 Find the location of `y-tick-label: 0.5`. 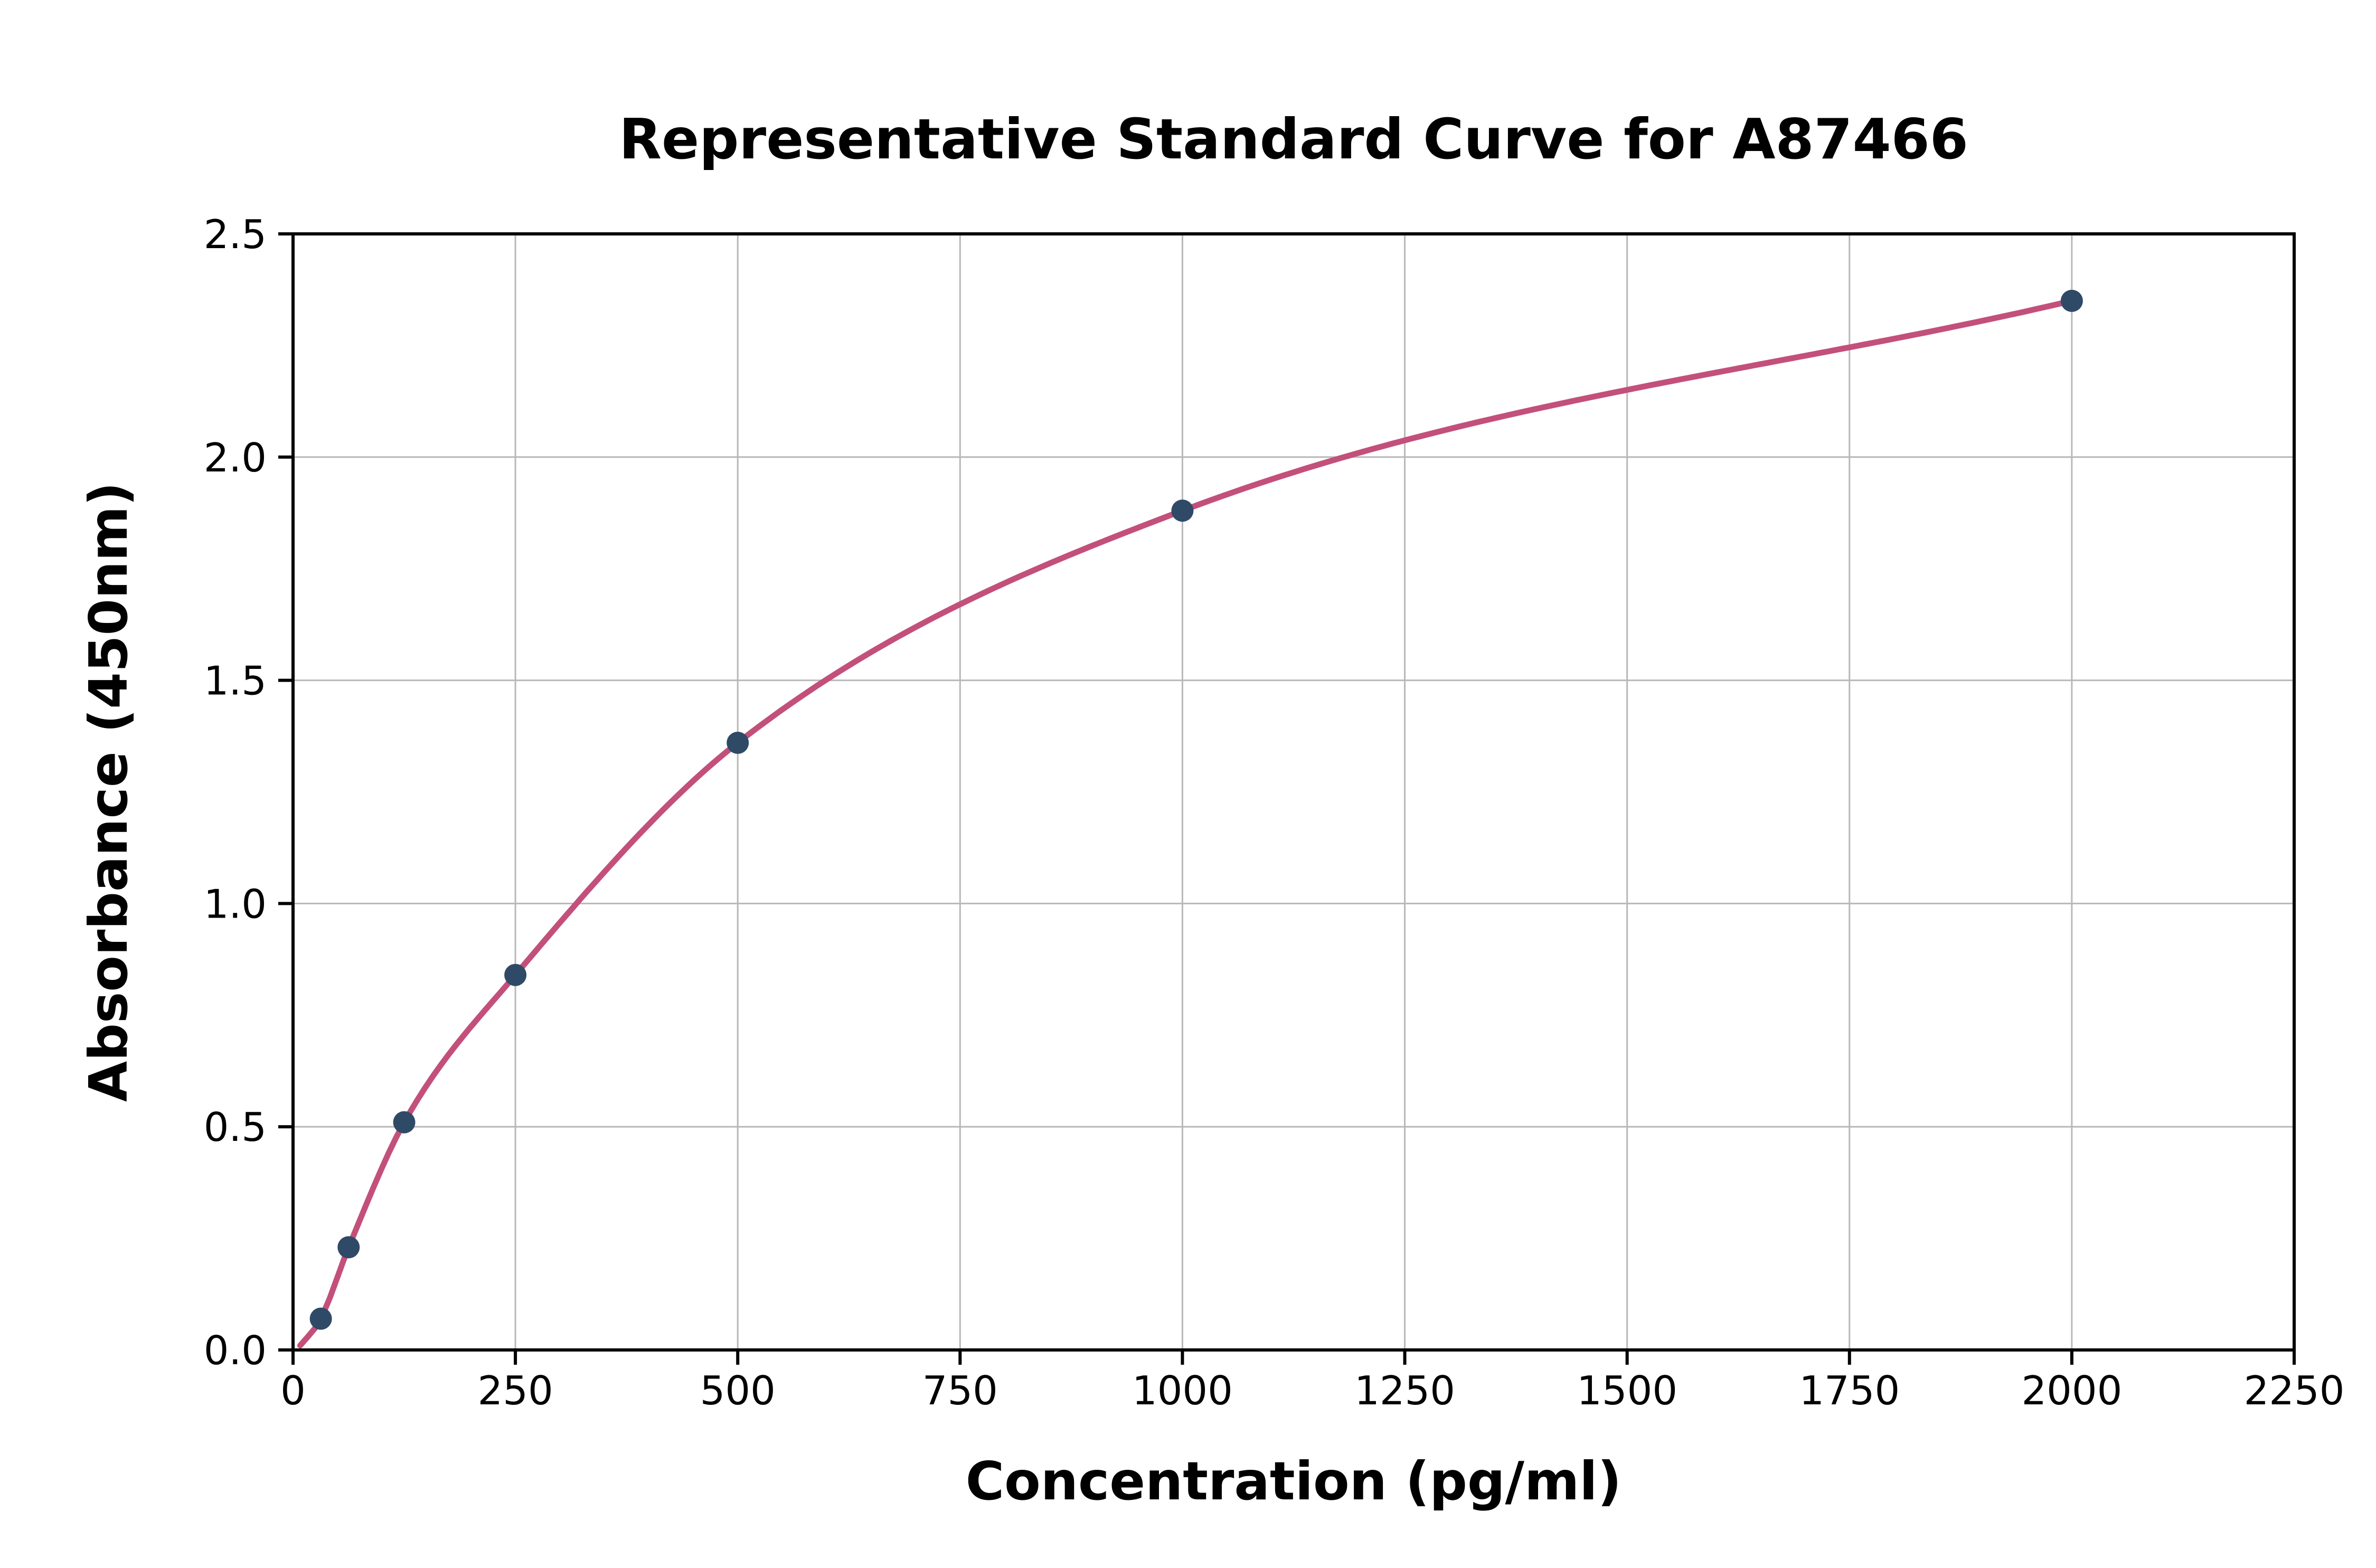

y-tick-label: 0.5 is located at coordinates (236, 1127).